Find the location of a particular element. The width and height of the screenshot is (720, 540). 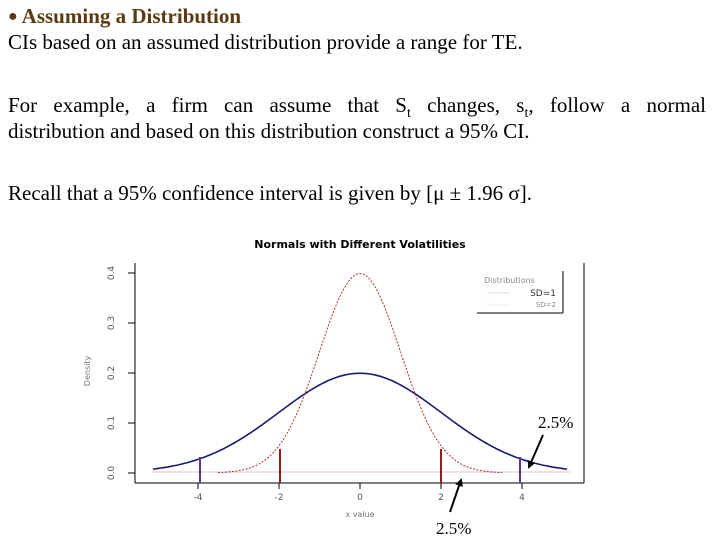

x-tick-label: -4 is located at coordinates (198, 498).